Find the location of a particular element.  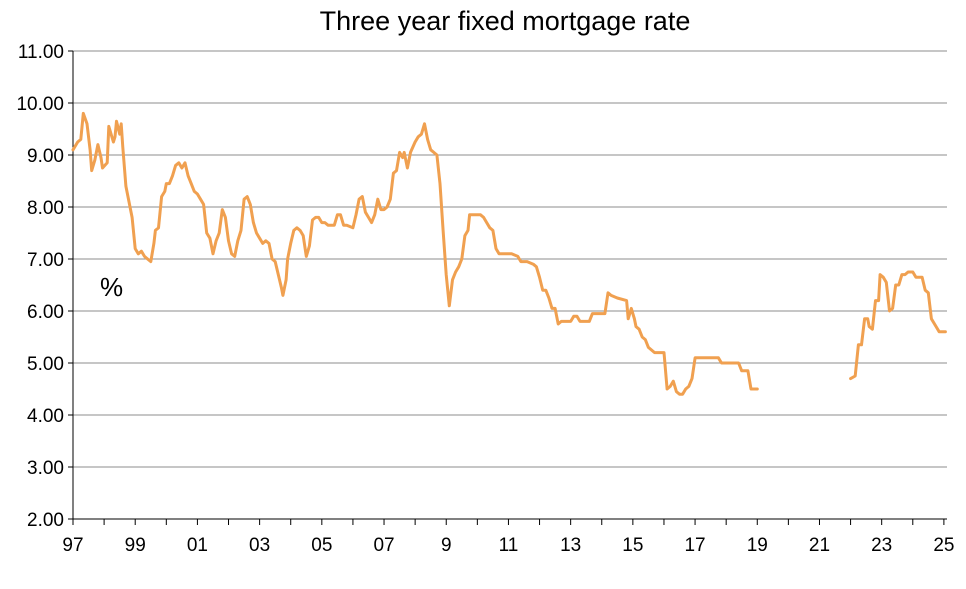

x-tick-label: 03 is located at coordinates (259, 545).